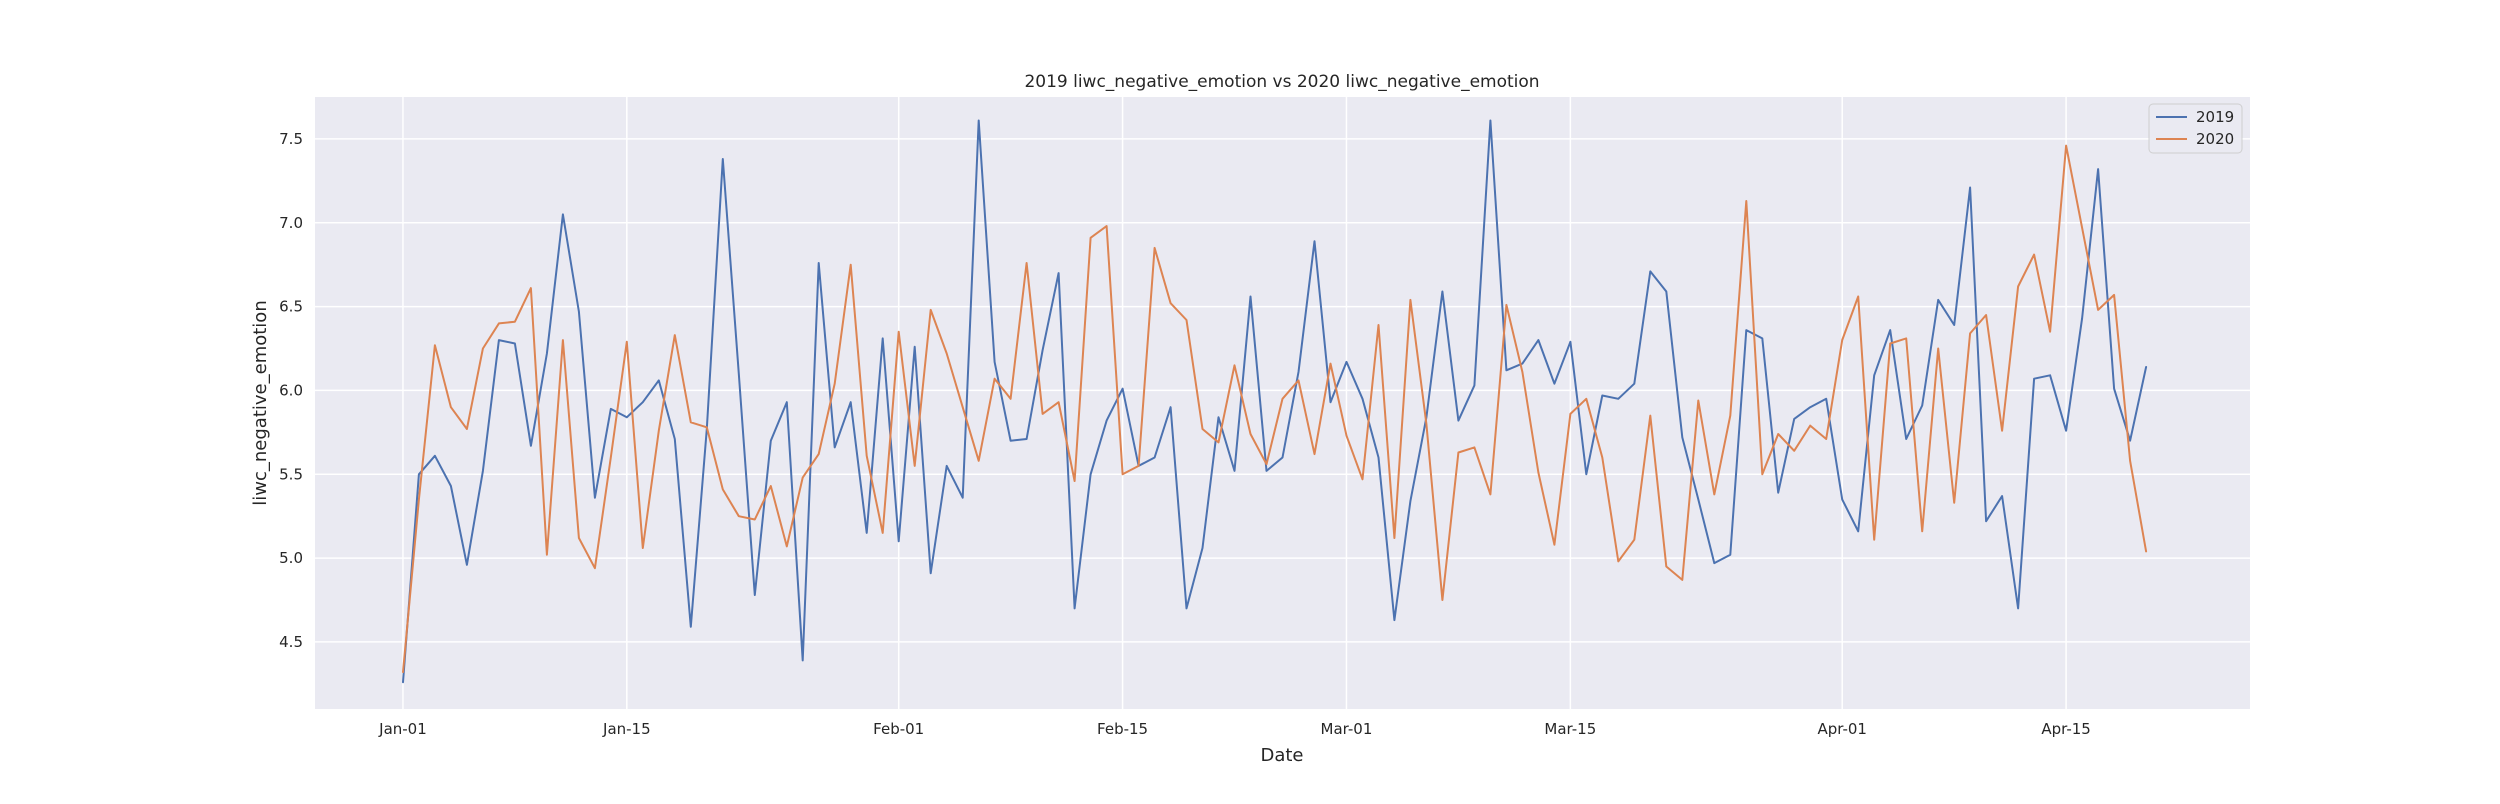  I want to click on legend-label-2020: 2020, so click(2215, 139).